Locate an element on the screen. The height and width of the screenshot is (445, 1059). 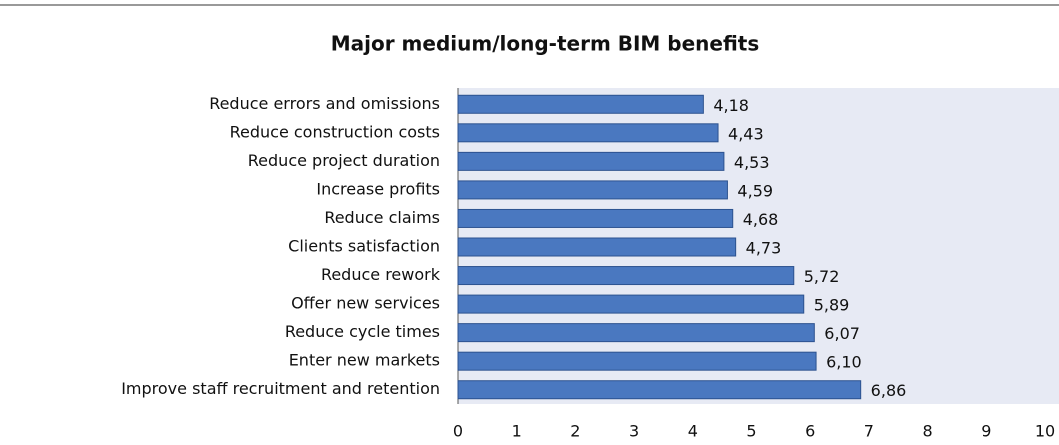
y-tick-label: Increase profits is located at coordinates (378, 188).